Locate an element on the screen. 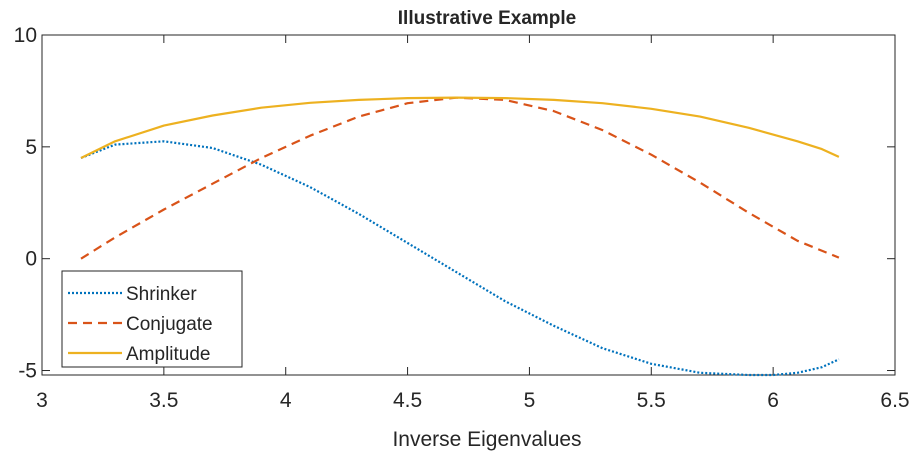 This screenshot has width=917, height=459. y-tick-label: 10 is located at coordinates (25, 35).